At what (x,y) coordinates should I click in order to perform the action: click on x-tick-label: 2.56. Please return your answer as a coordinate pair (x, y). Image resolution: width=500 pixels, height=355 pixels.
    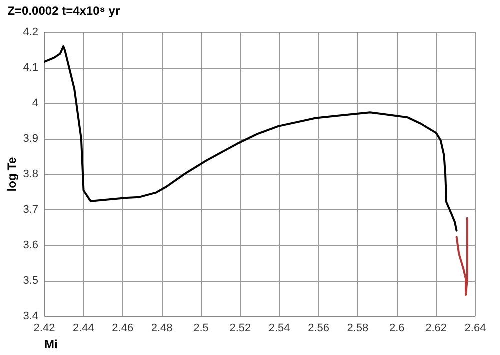
    Looking at the image, I should click on (319, 328).